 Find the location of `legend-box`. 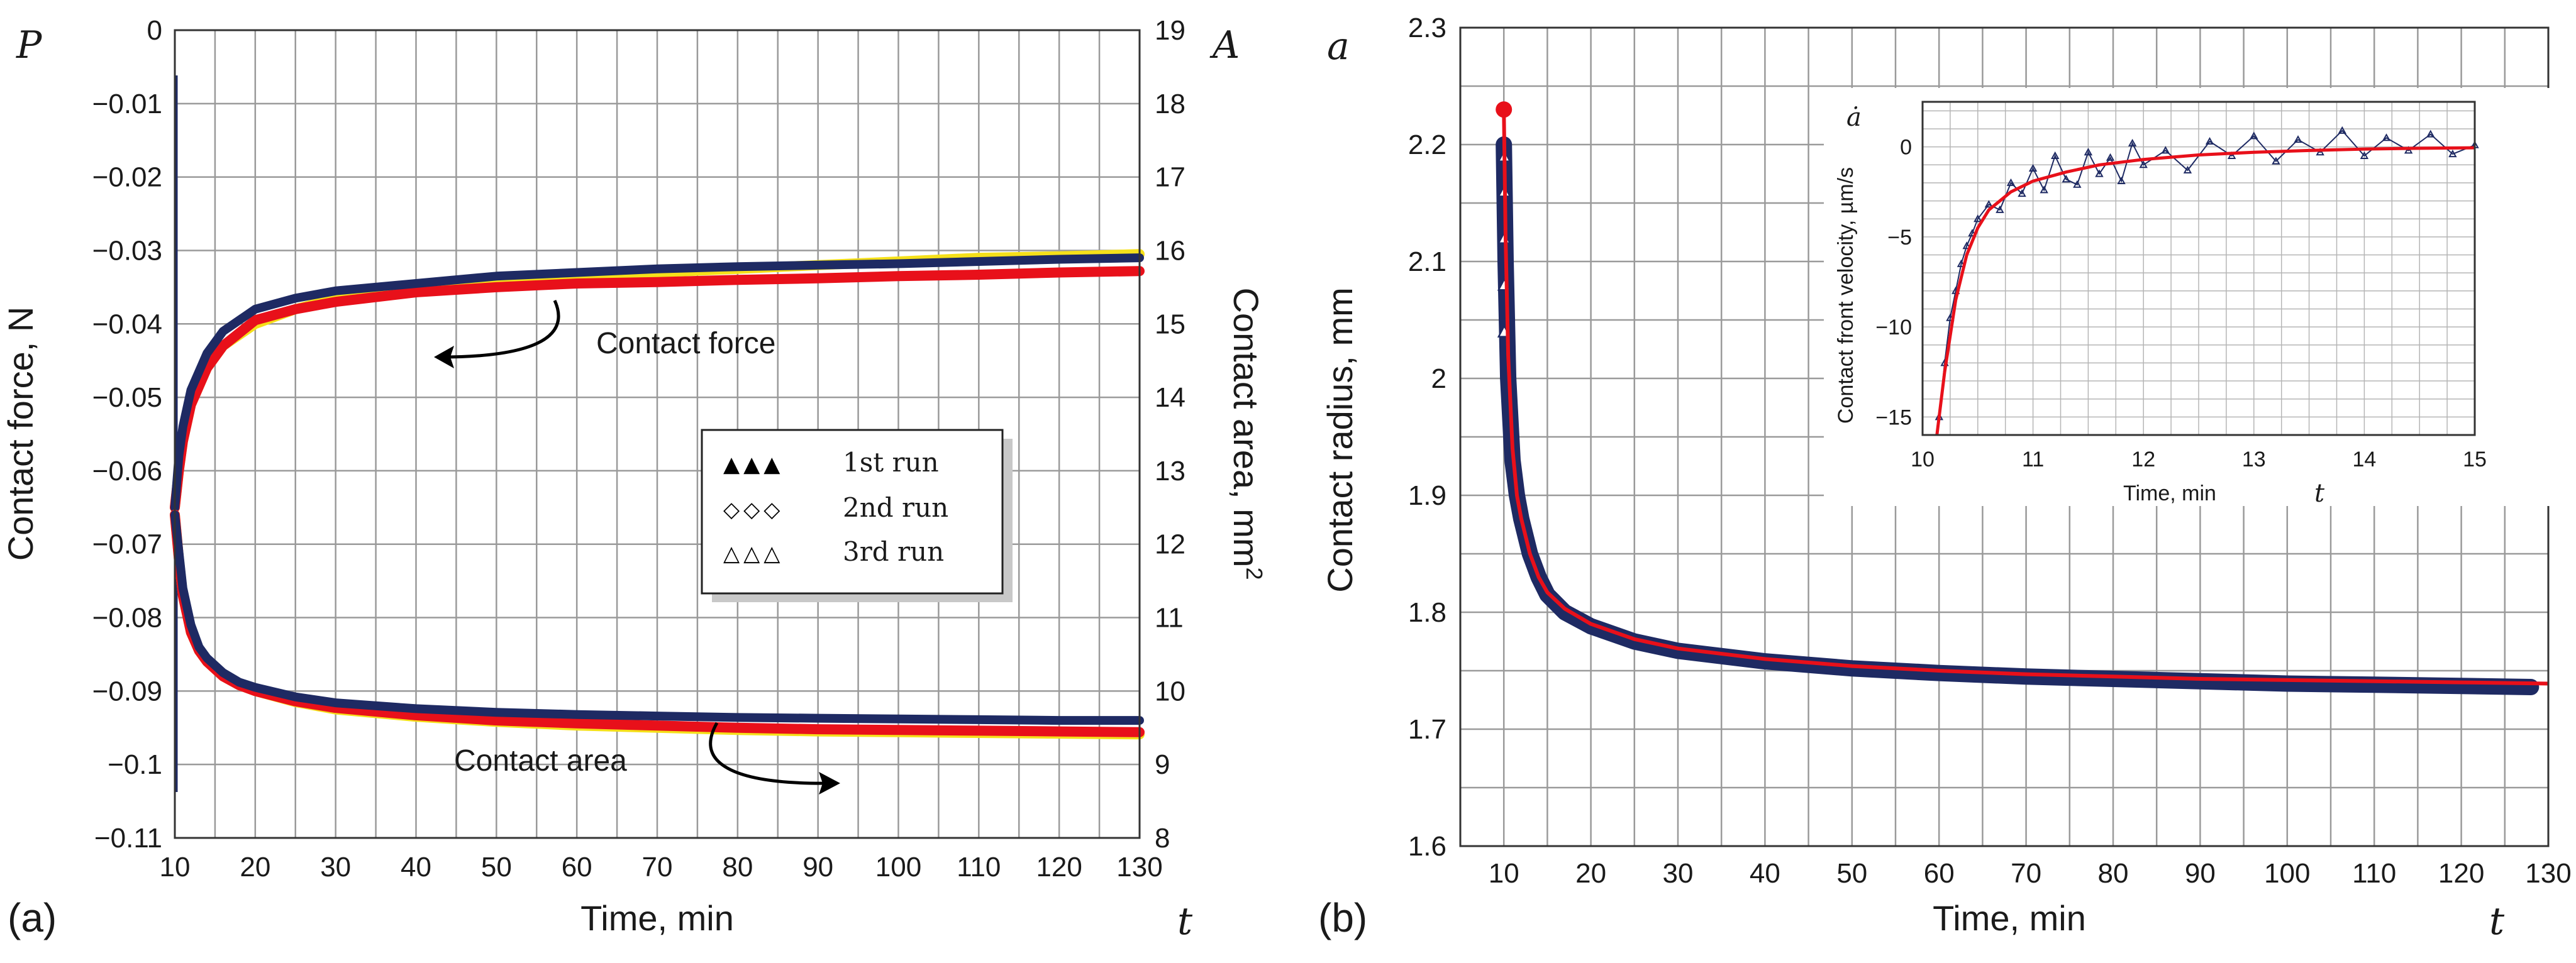

legend-box is located at coordinates (852, 512).